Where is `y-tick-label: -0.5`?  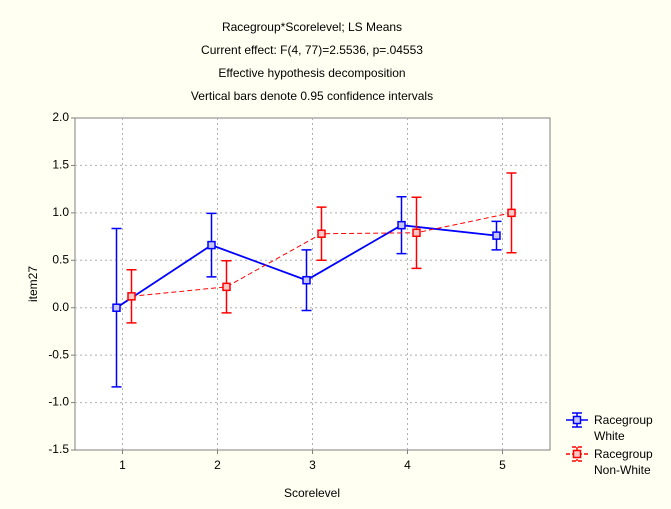
y-tick-label: -0.5 is located at coordinates (58, 354).